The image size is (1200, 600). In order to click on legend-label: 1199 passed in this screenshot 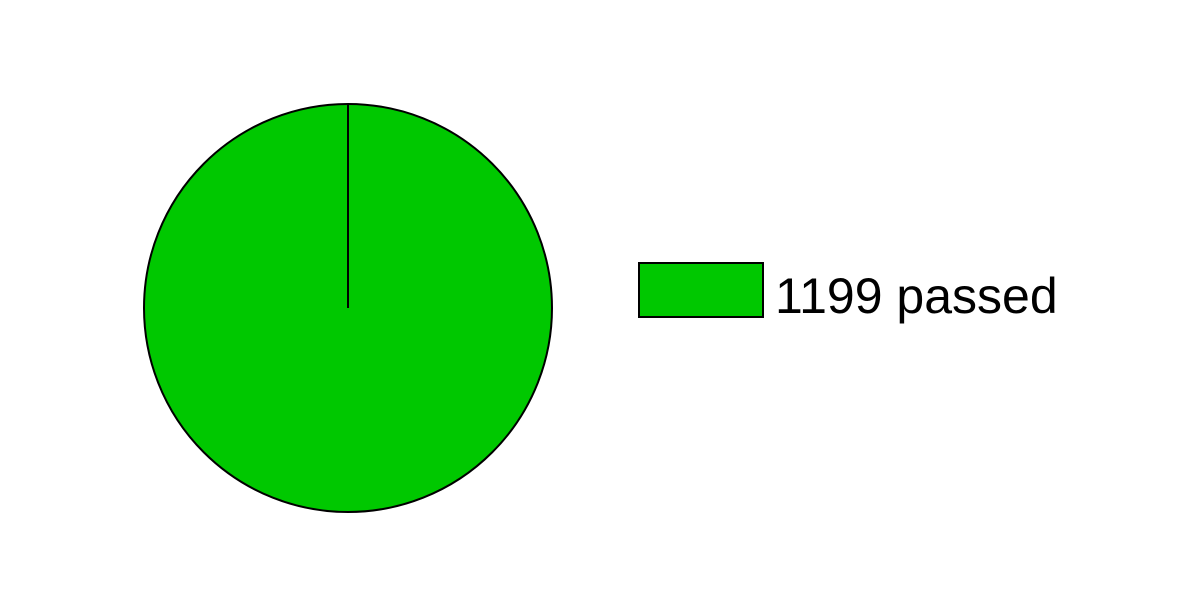, I will do `click(916, 296)`.